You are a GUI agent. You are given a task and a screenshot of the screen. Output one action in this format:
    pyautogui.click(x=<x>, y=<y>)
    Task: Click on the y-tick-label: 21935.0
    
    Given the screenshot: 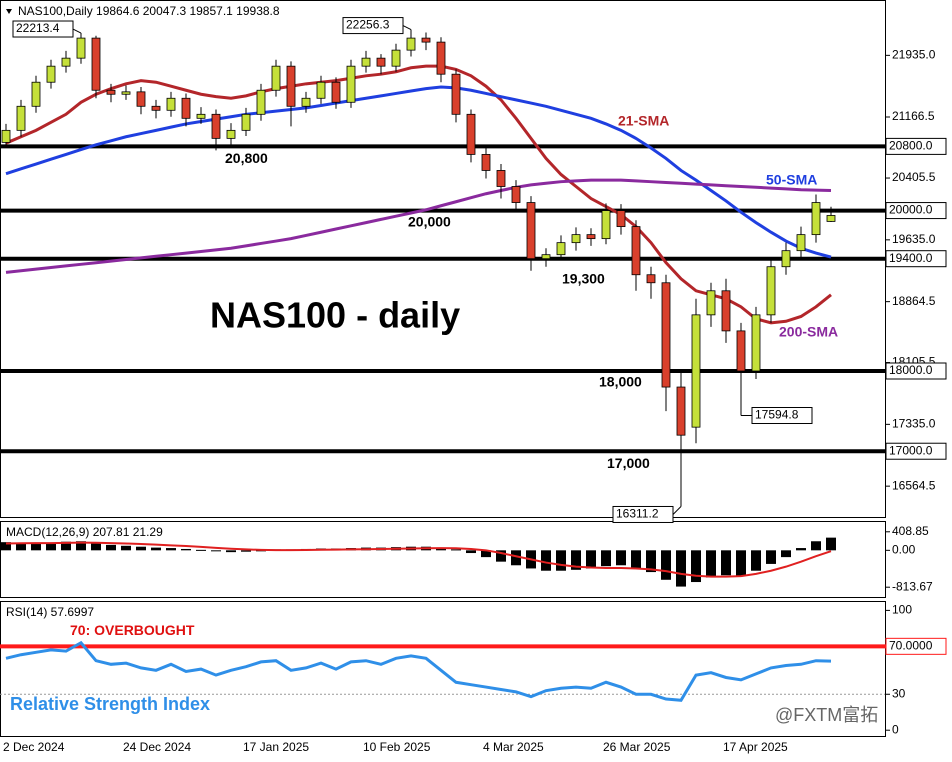 What is the action you would take?
    pyautogui.click(x=914, y=55)
    